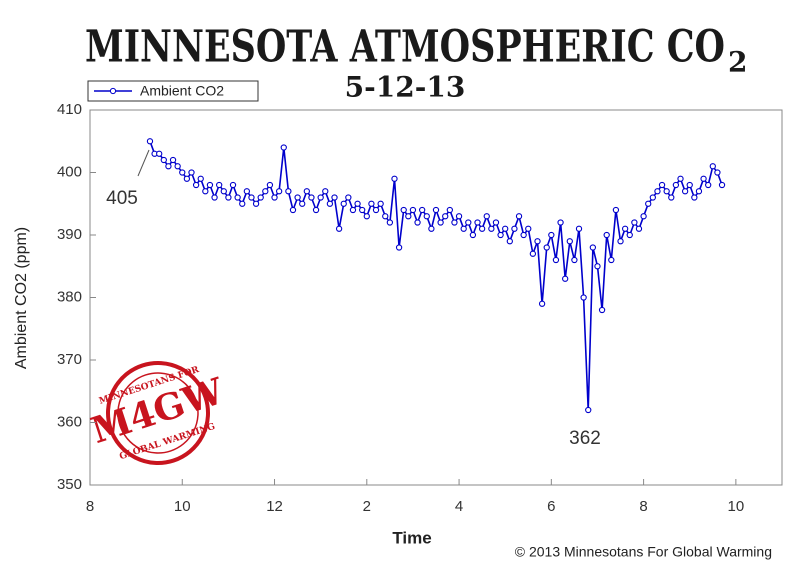 This screenshot has width=795, height=580. Describe the element at coordinates (405, 87) in the screenshot. I see `chart-subtitle: 5-12-13` at that location.